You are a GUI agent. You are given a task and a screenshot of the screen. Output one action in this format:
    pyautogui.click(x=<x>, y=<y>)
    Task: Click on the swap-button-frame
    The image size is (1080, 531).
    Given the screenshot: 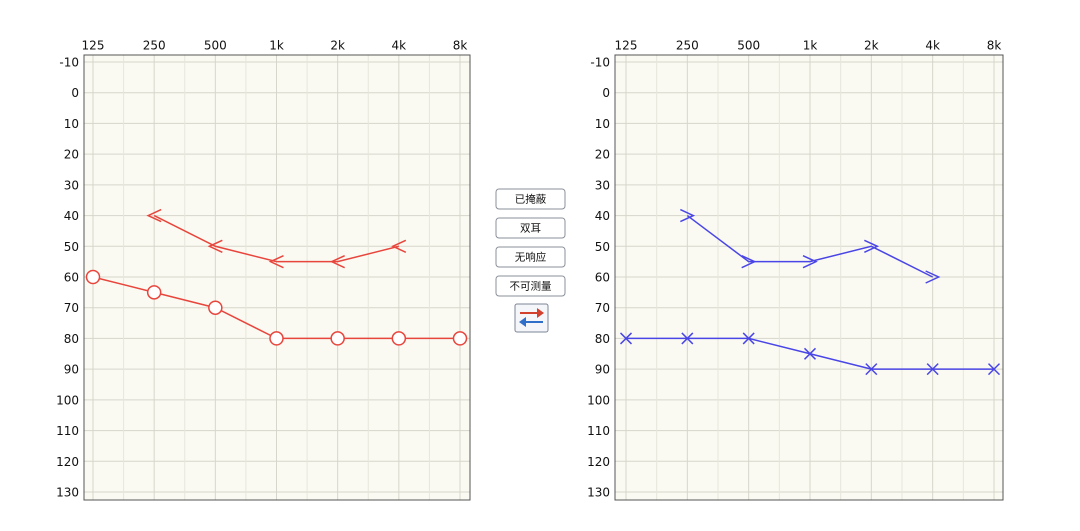 What is the action you would take?
    pyautogui.click(x=531, y=318)
    